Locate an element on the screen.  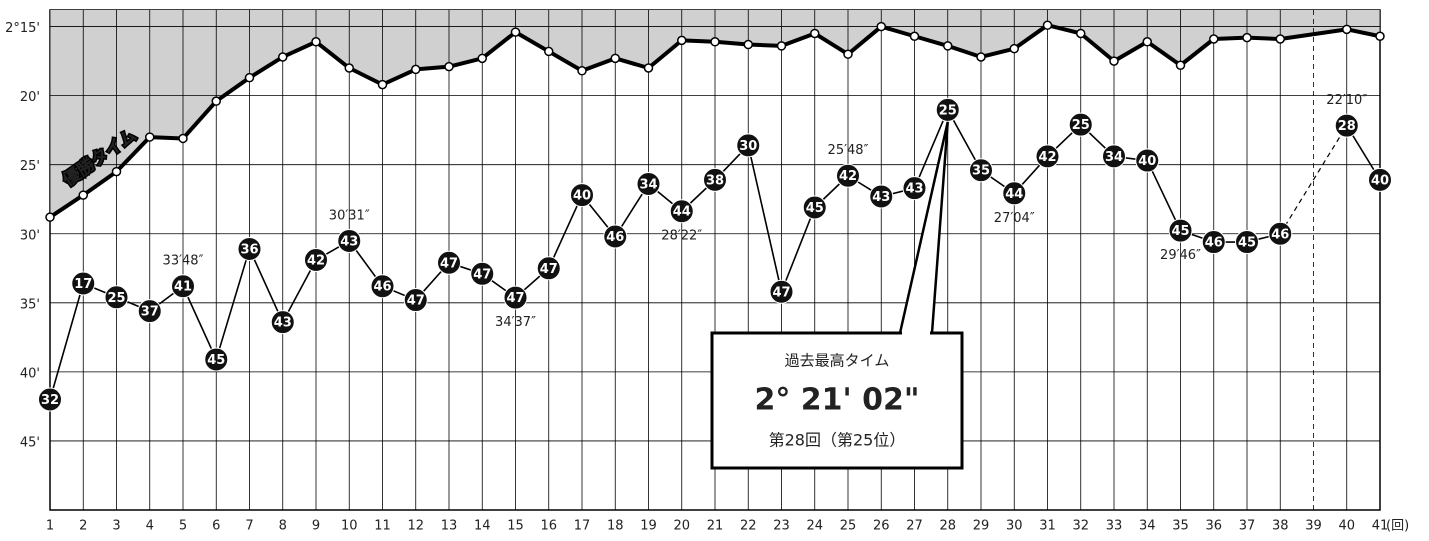
x-tick-label: 6 is located at coordinates (216, 526).